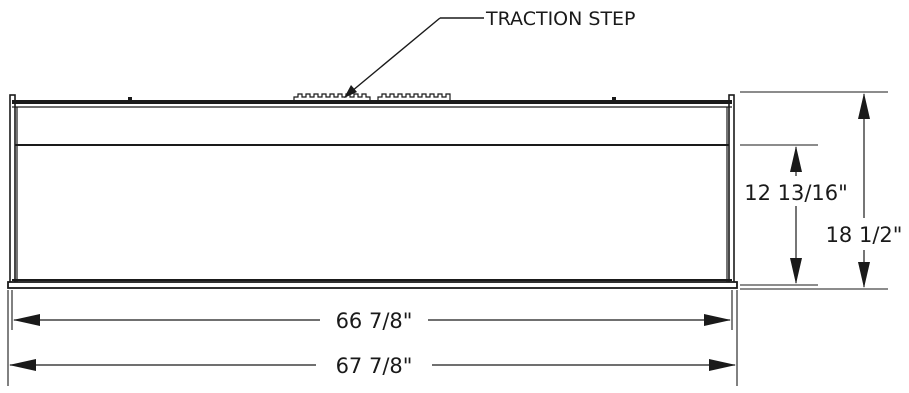  Describe the element at coordinates (350, 91) in the screenshot. I see `callout-arrowhead` at that location.